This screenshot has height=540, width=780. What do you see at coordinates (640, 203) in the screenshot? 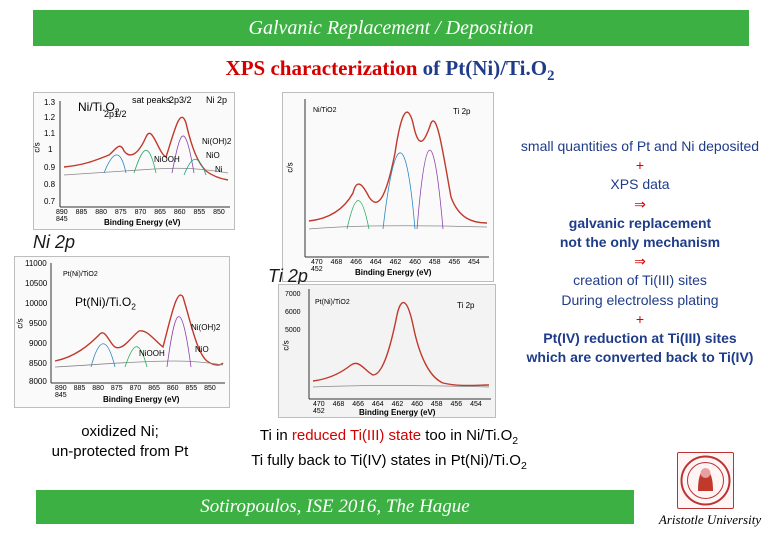
I see `conclusion-implies-1: ⇒` at bounding box center [640, 203].